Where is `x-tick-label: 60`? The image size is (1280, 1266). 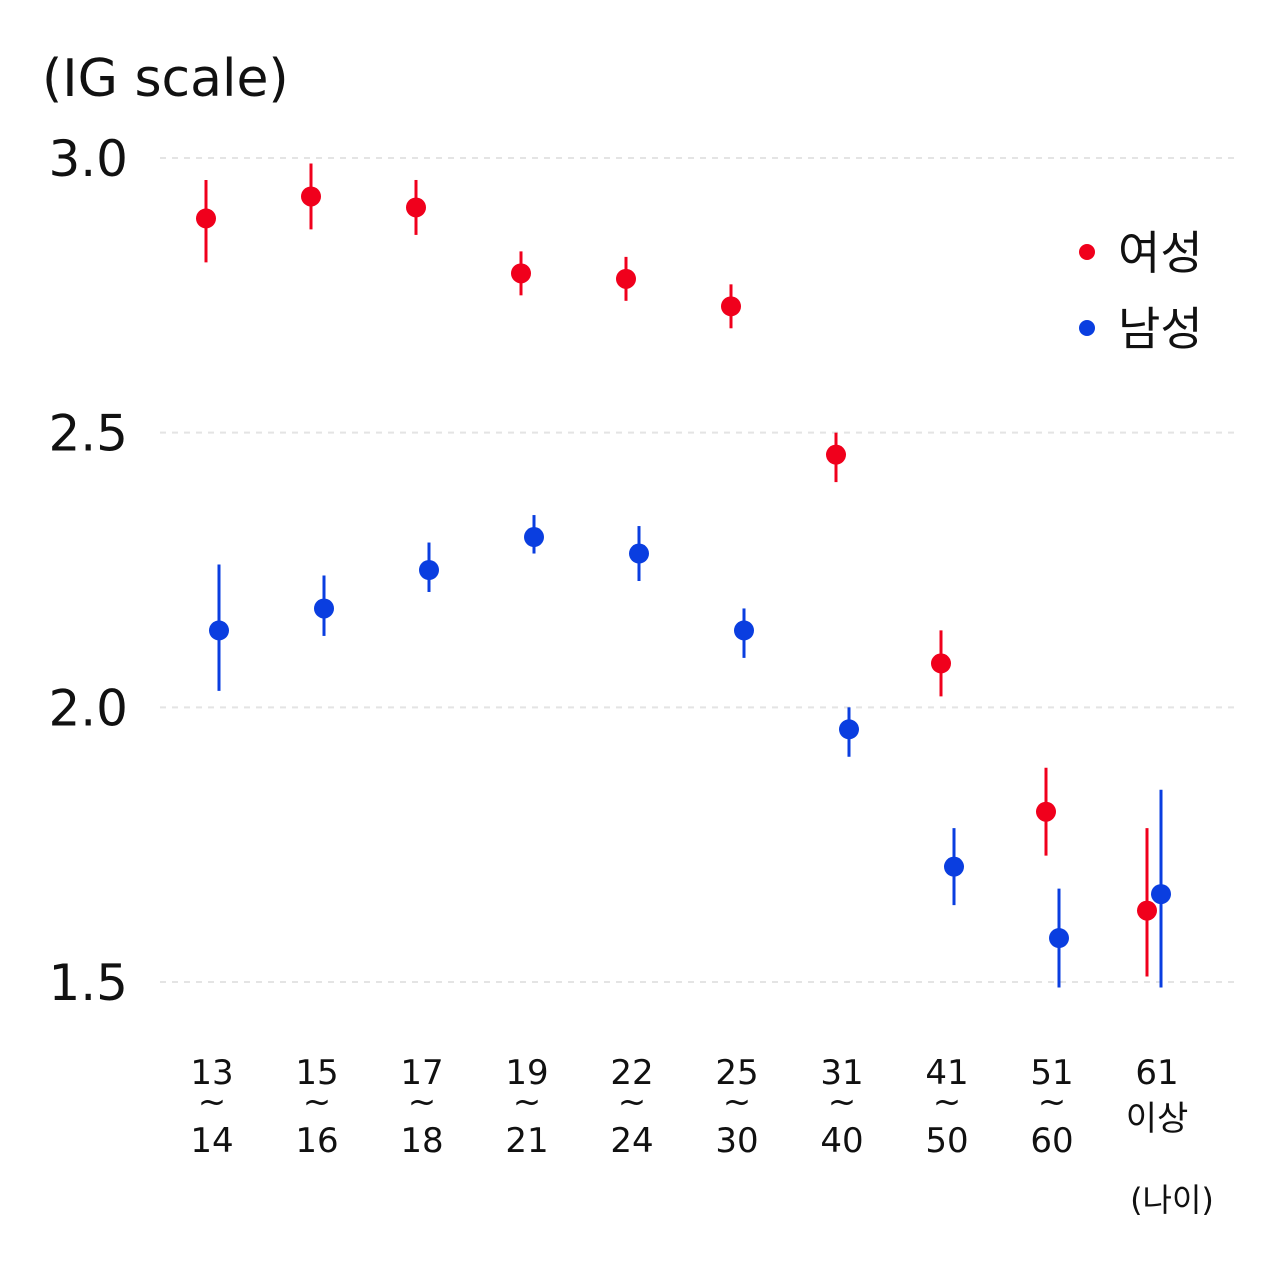
x-tick-label: 60 is located at coordinates (1051, 1141).